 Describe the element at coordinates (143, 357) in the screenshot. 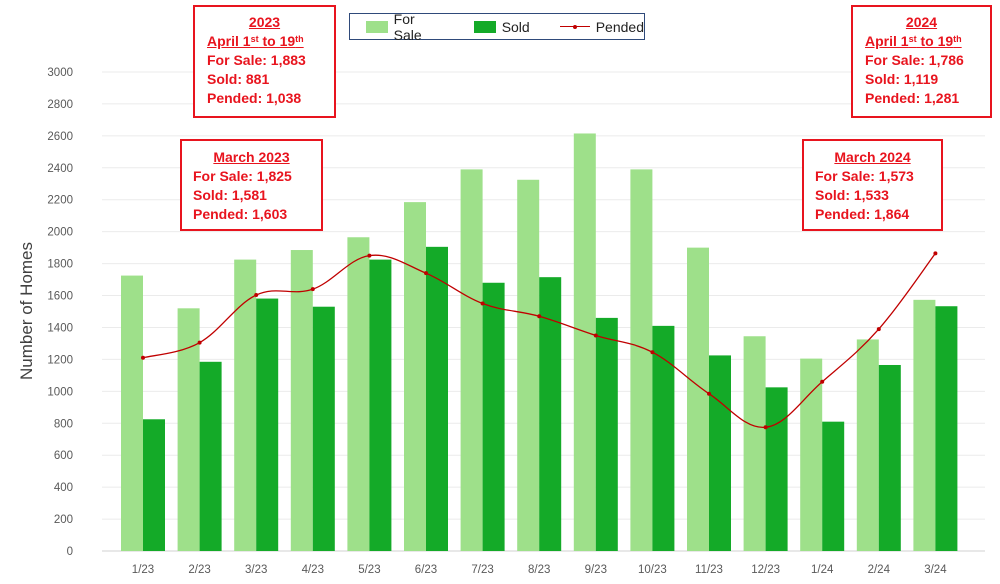

I see `pended-point-1/23` at that location.